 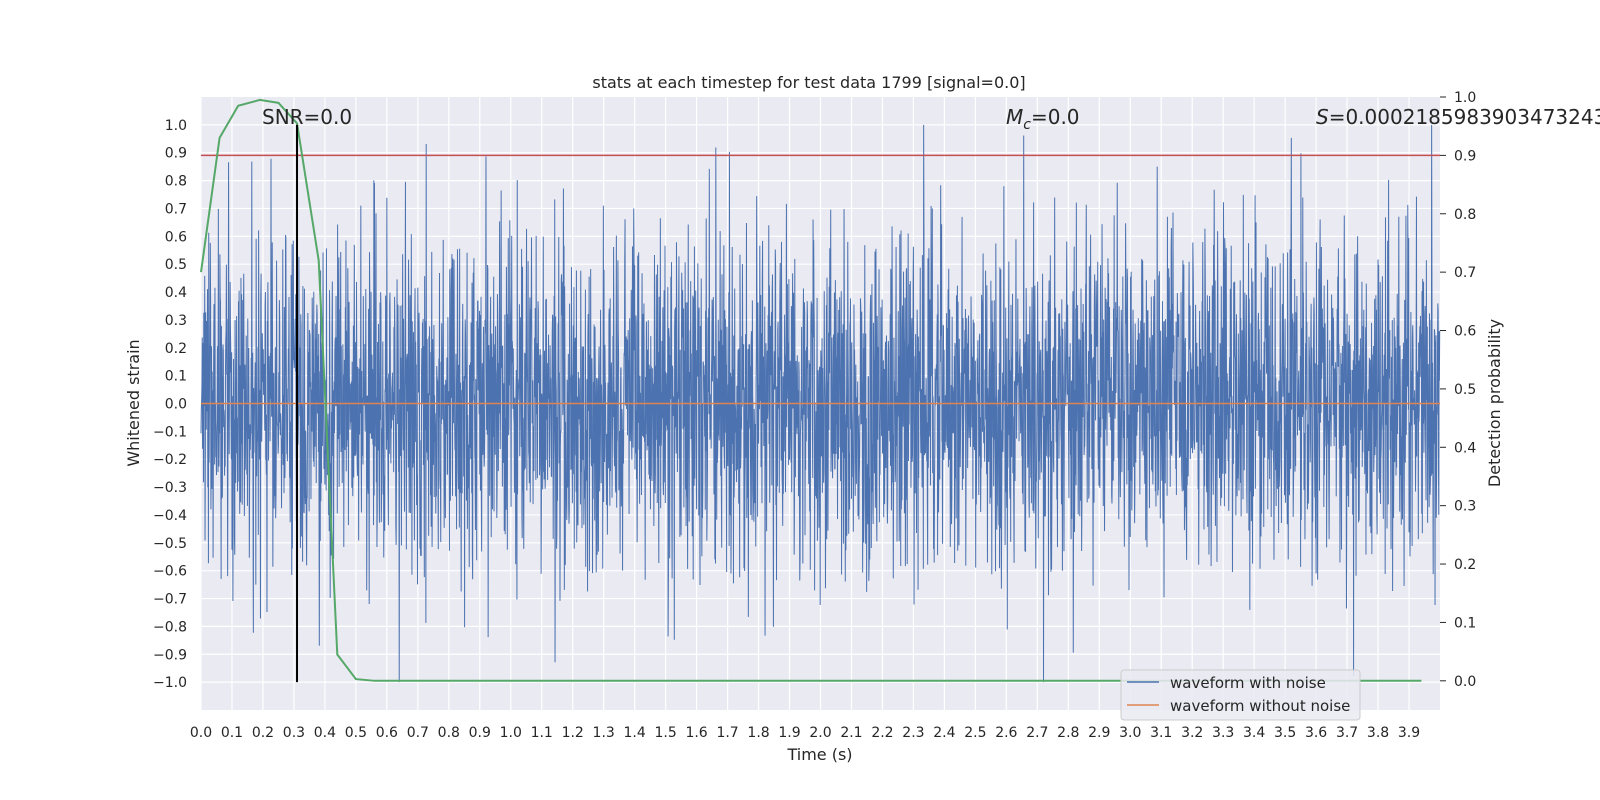 What do you see at coordinates (1347, 733) in the screenshot?
I see `x-tick-label: 3.7` at bounding box center [1347, 733].